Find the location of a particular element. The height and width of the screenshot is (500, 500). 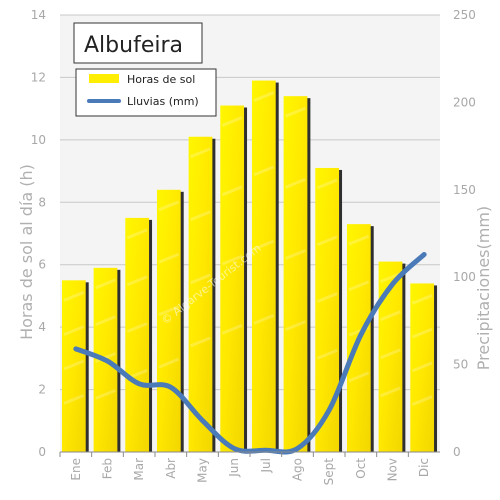

legend-label-line: Lluvias (mm) is located at coordinates (163, 101).